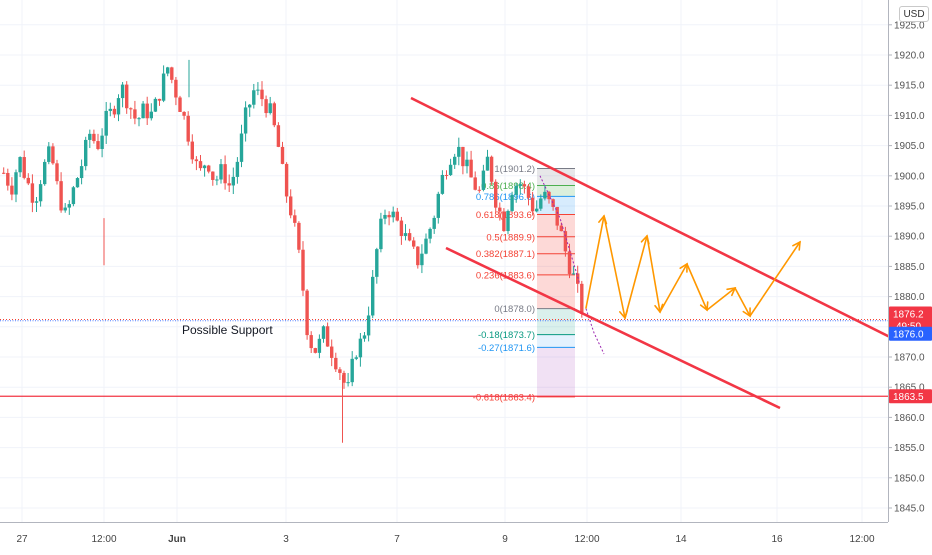  What do you see at coordinates (909, 297) in the screenshot?
I see `y-tick-label: 1880.0` at bounding box center [909, 297].